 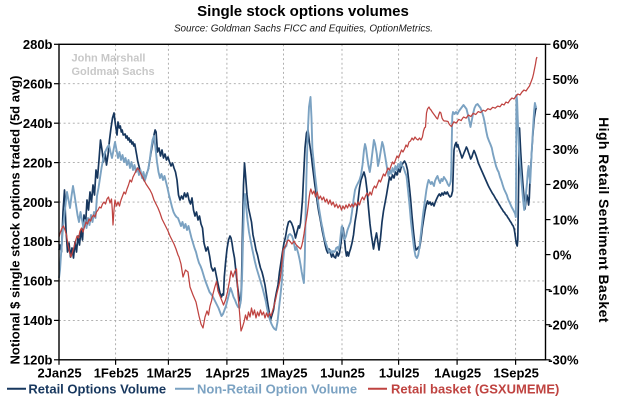 What do you see at coordinates (109, 59) in the screenshot?
I see `svg-text: John Marshall` at bounding box center [109, 59].